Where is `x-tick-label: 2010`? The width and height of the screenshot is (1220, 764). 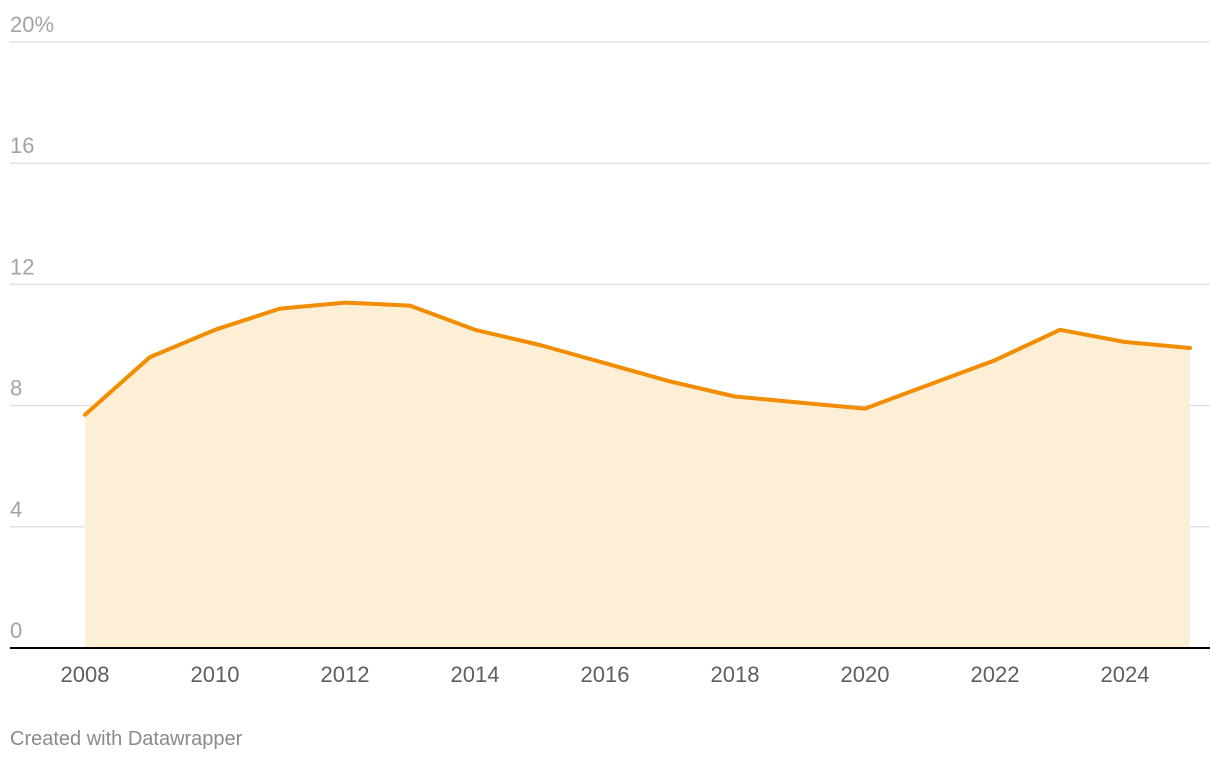
x-tick-label: 2010 is located at coordinates (215, 674).